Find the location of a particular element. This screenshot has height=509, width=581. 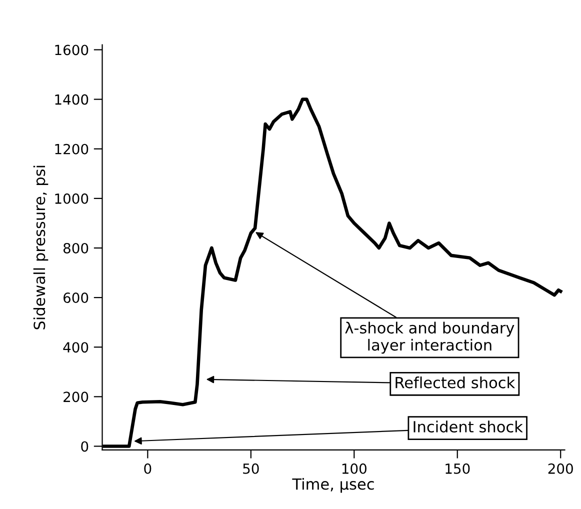

annotation: Reflected shock is located at coordinates (456, 382).